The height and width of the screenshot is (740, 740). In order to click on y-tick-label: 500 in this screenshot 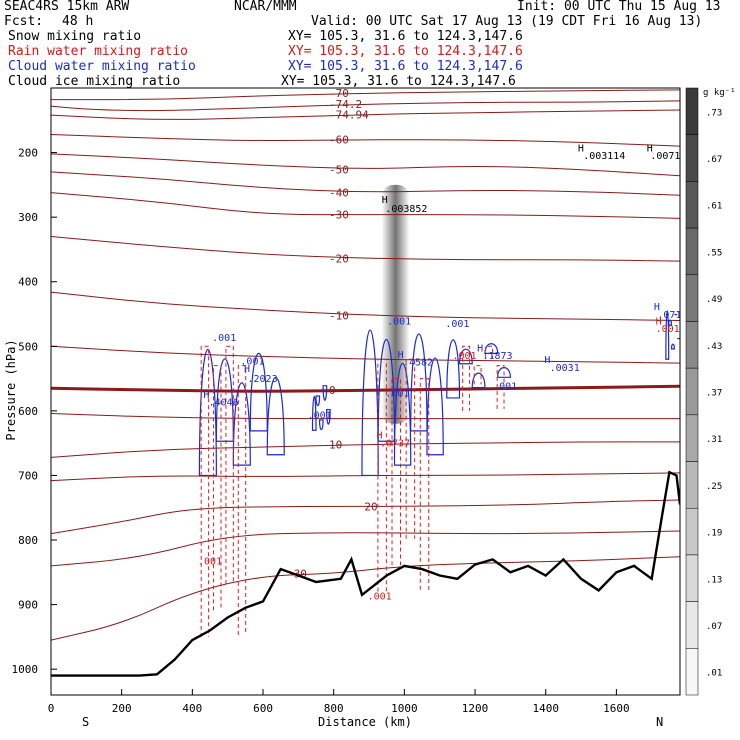, I will do `click(28, 346)`.